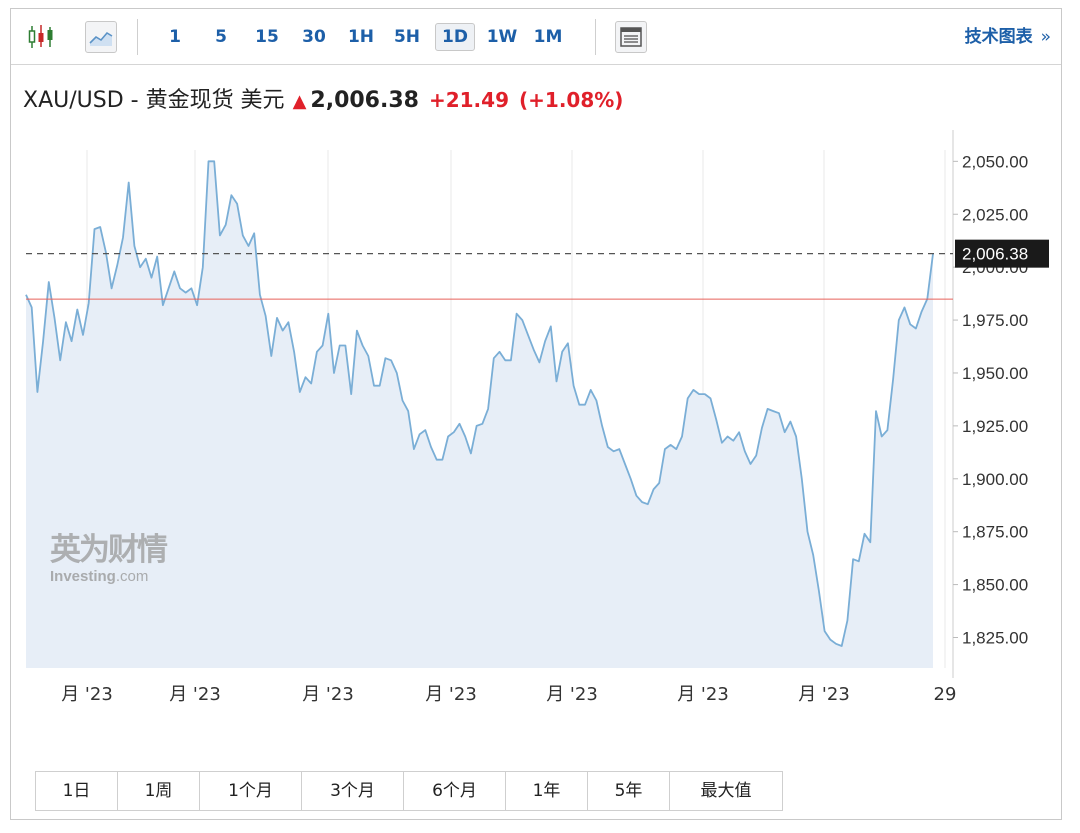  Describe the element at coordinates (998, 37) in the screenshot. I see `technical-chart-label: 技术图表` at that location.